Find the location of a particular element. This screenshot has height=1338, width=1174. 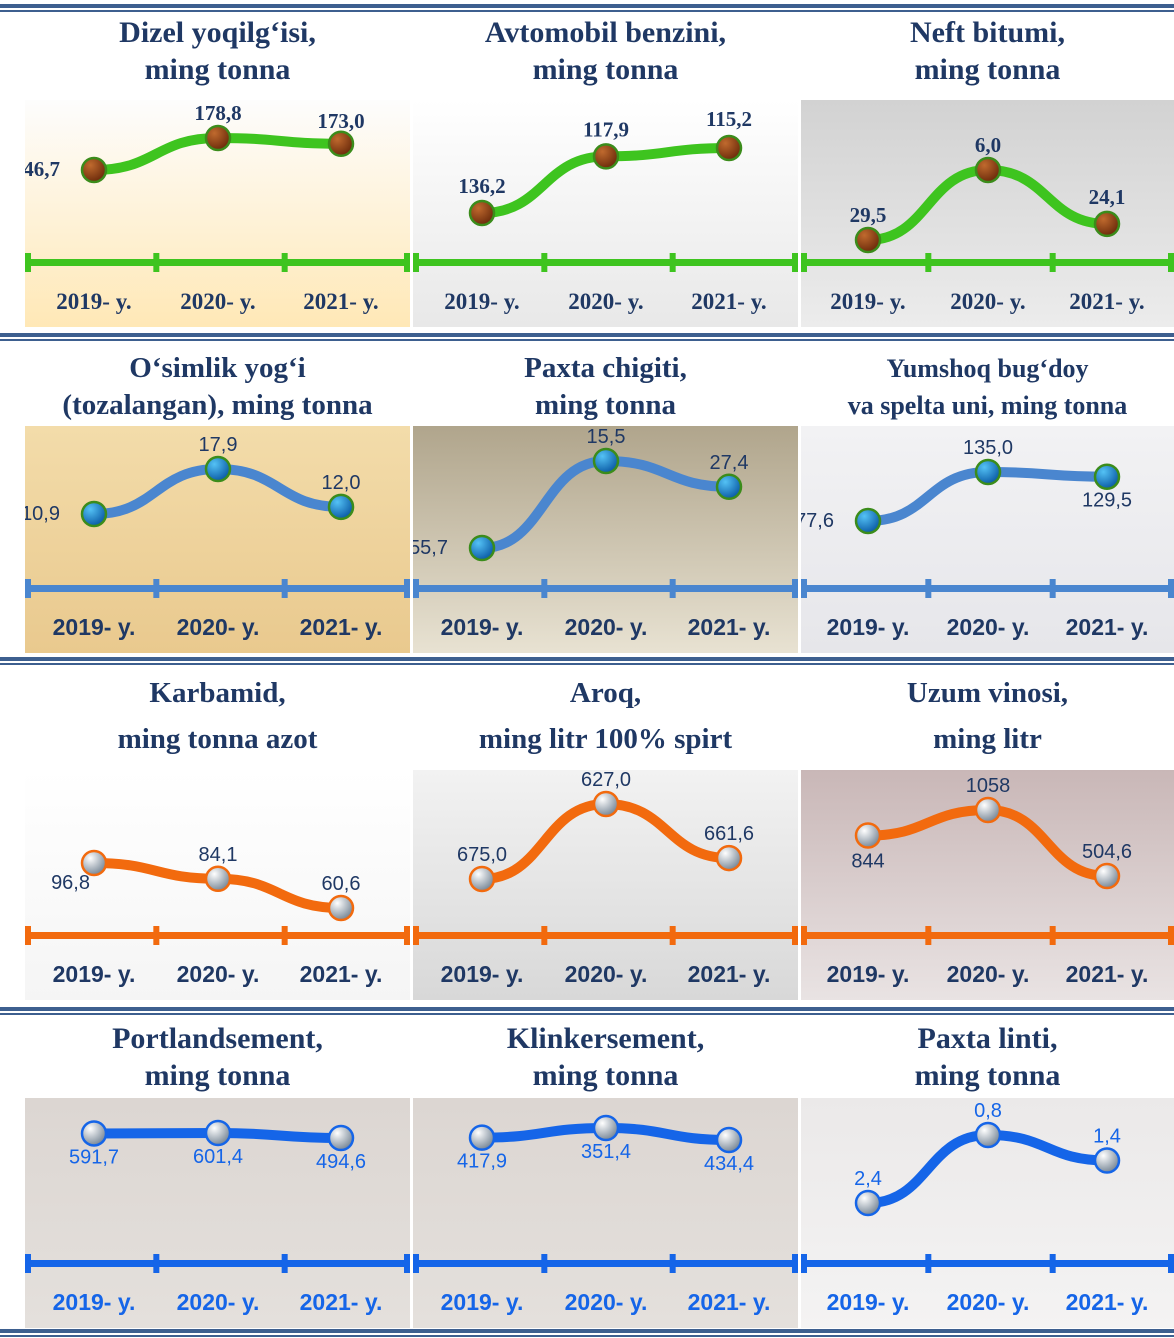

chart-title: Dizel yoqilg‘isi, ming tonna is located at coordinates (217, 51).